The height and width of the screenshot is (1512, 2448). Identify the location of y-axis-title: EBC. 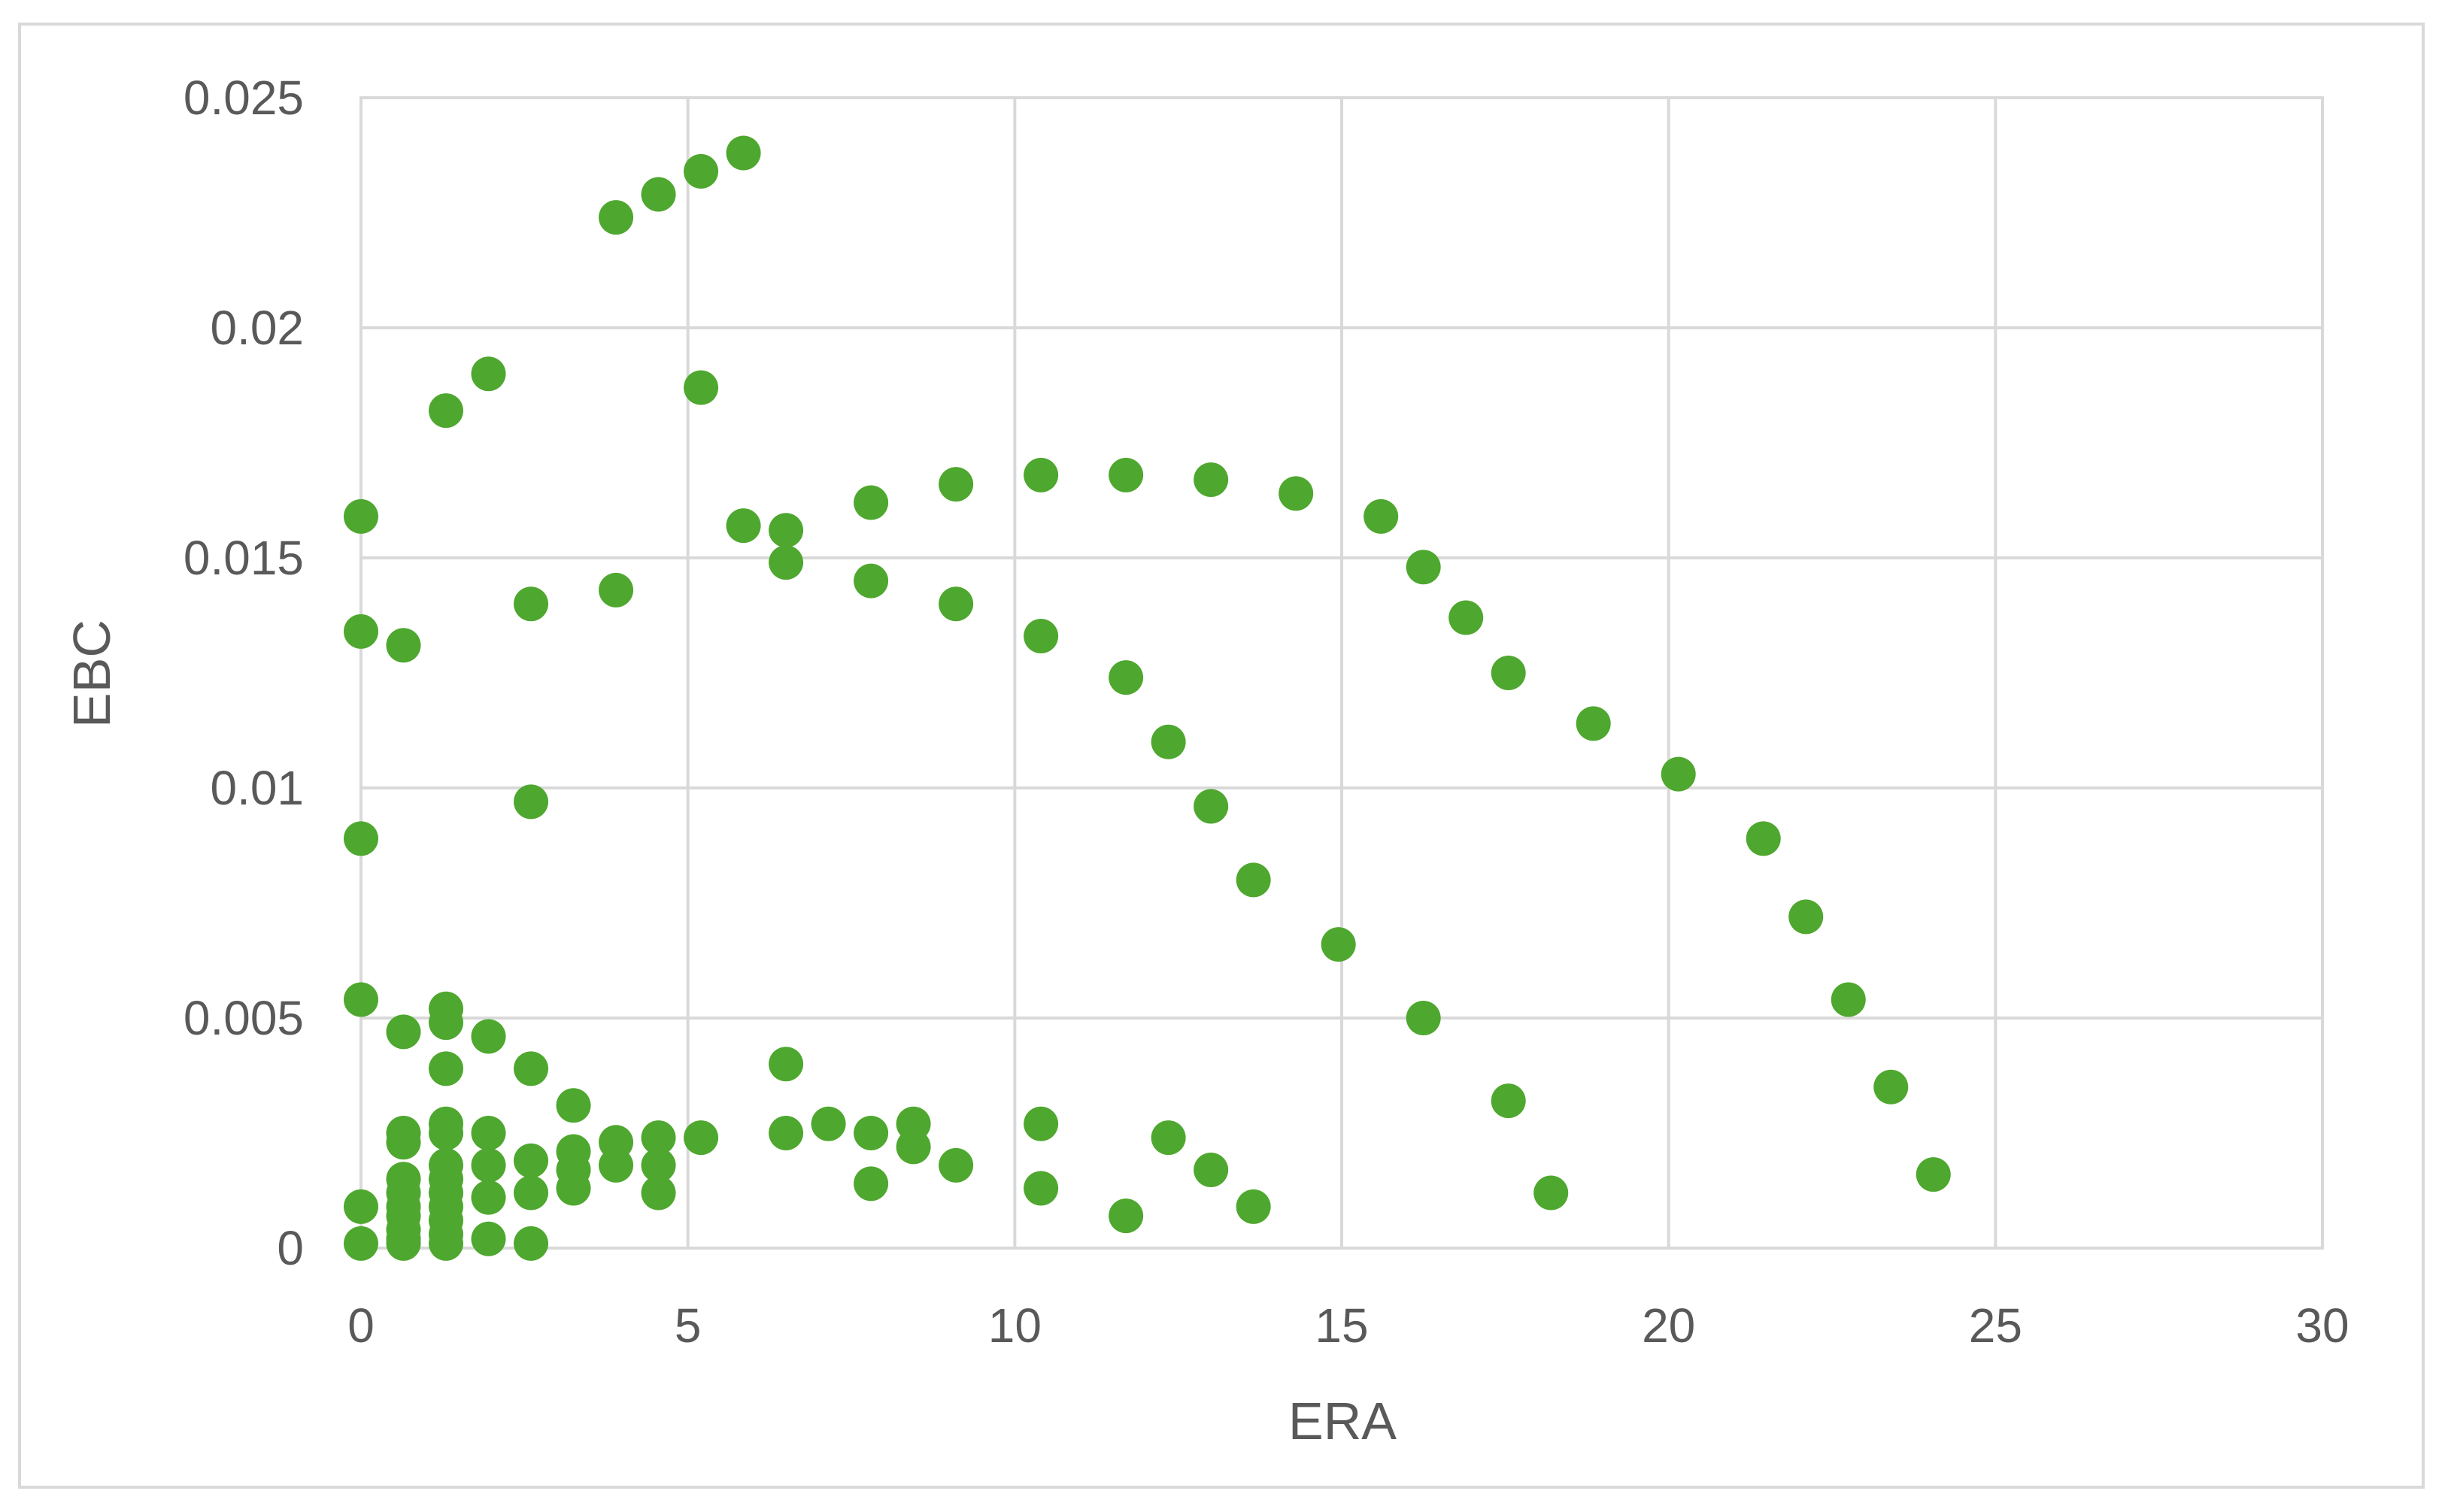
(91, 674).